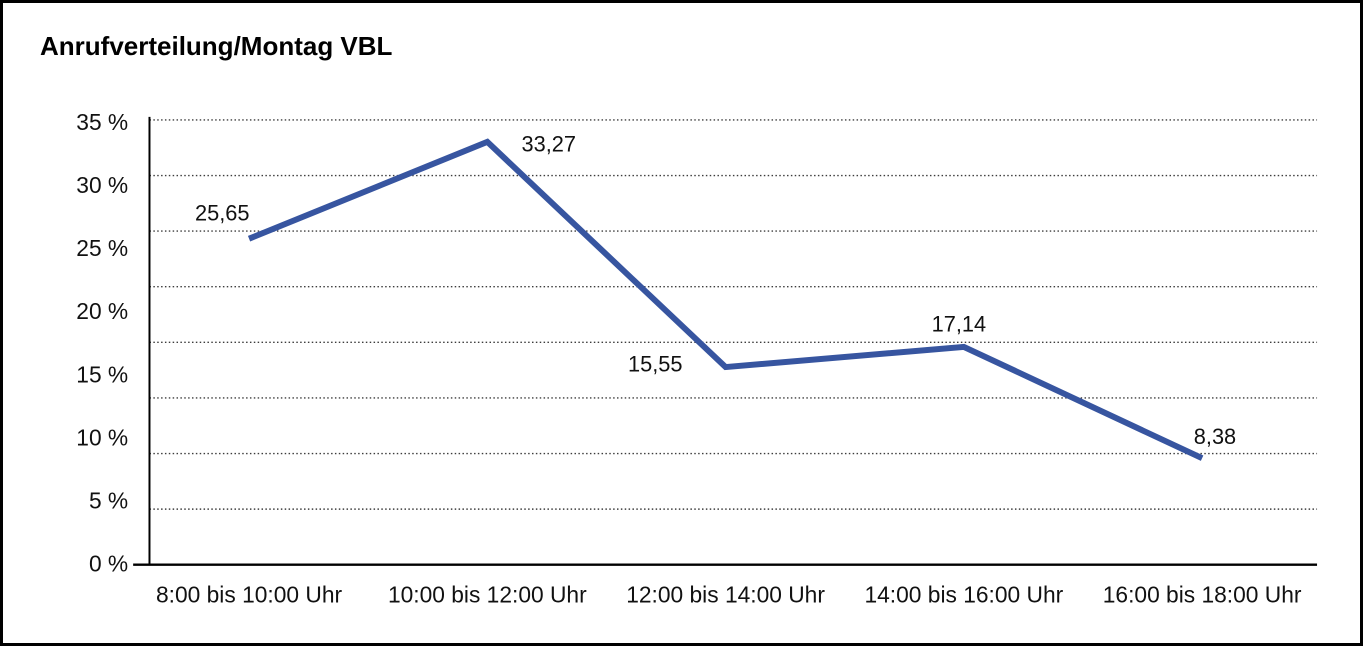 The image size is (1363, 646). What do you see at coordinates (102, 437) in the screenshot?
I see `y-tick-label: 10 %` at bounding box center [102, 437].